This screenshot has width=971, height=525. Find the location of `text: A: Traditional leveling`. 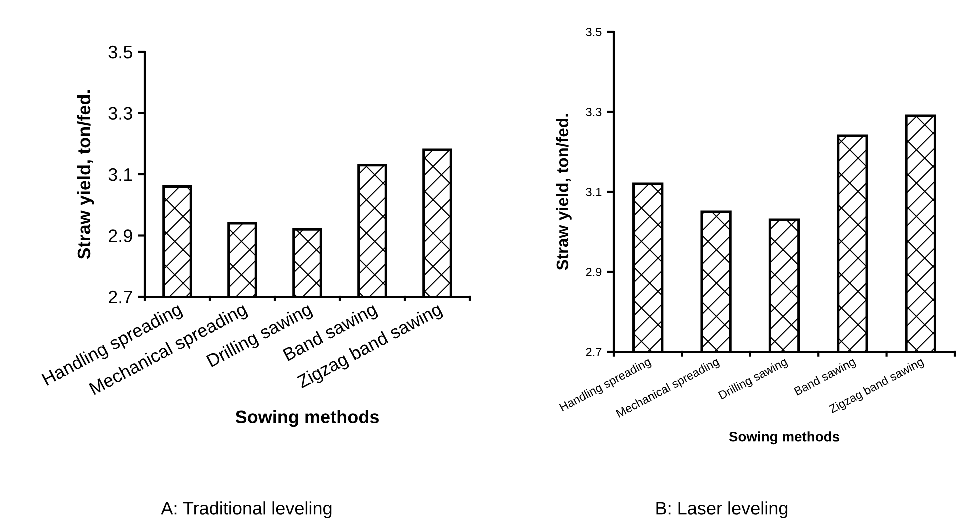

text: A: Traditional leveling is located at coordinates (246, 510).